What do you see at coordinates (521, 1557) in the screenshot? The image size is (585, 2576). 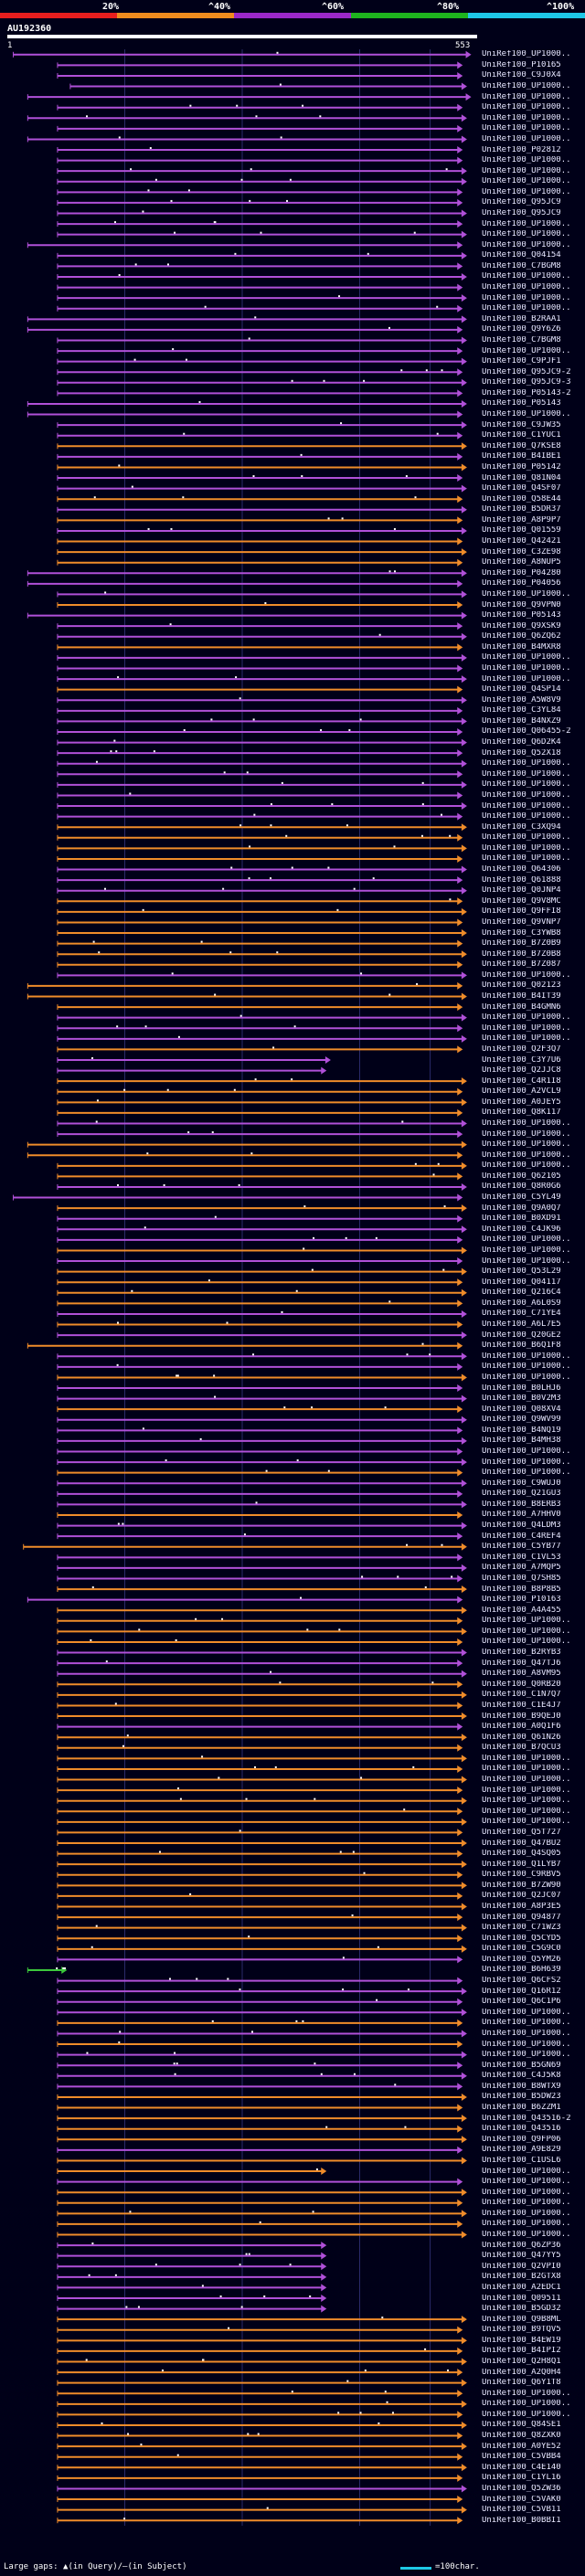 I see `hit-label: UniRef100_C1VL53` at bounding box center [521, 1557].